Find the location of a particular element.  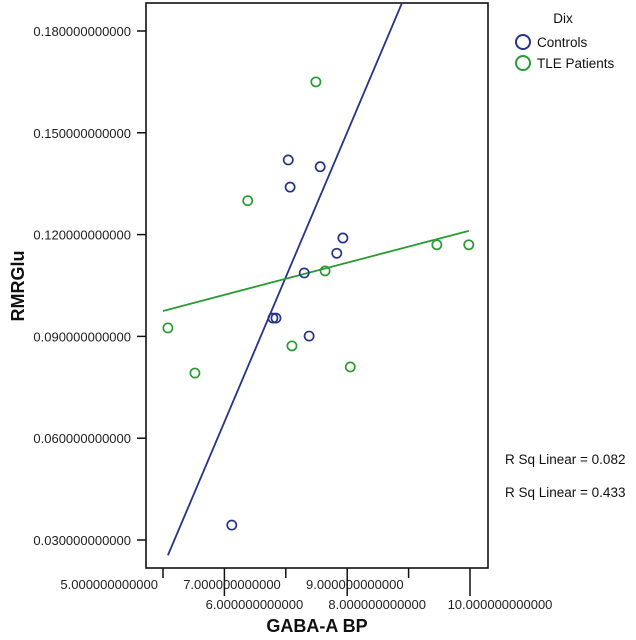

legend-title: Dix is located at coordinates (563, 18).